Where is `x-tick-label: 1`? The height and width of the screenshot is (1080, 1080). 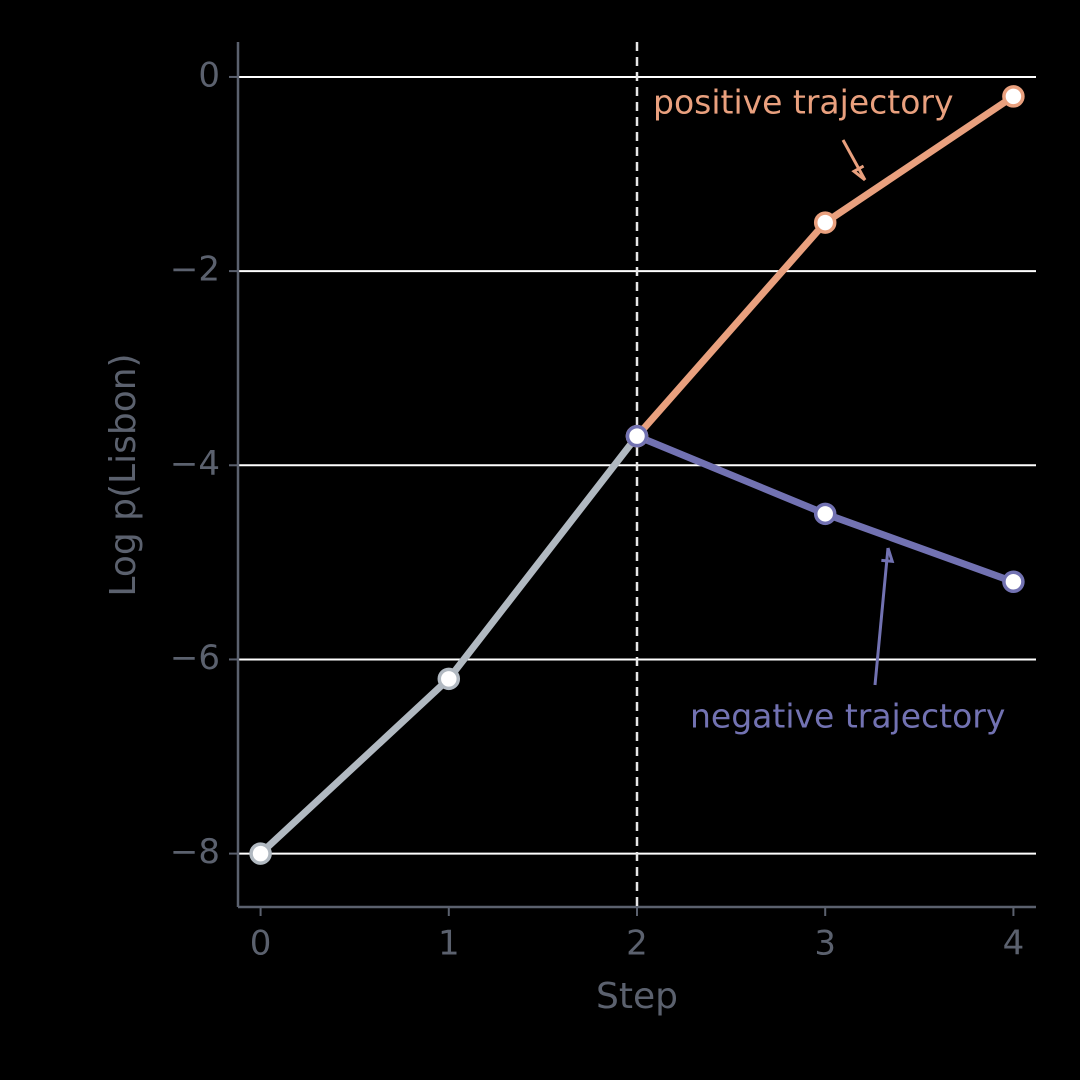
x-tick-label: 1 is located at coordinates (449, 944).